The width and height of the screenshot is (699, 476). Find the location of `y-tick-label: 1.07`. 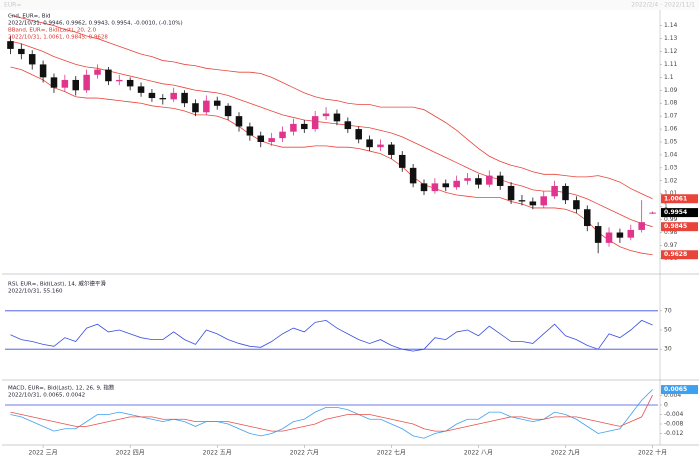

y-tick-label: 1.07 is located at coordinates (671, 116).